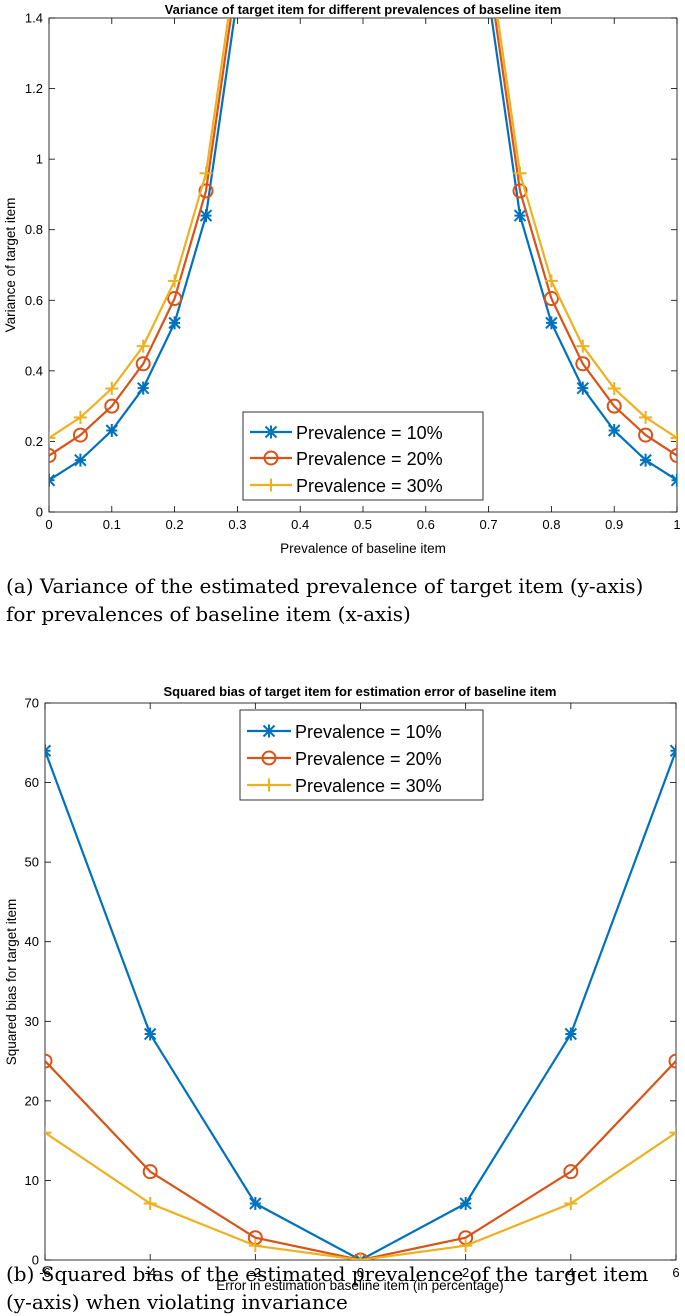 Image resolution: width=685 pixels, height=1316 pixels. I want to click on y-tick-label: 40, so click(32, 941).